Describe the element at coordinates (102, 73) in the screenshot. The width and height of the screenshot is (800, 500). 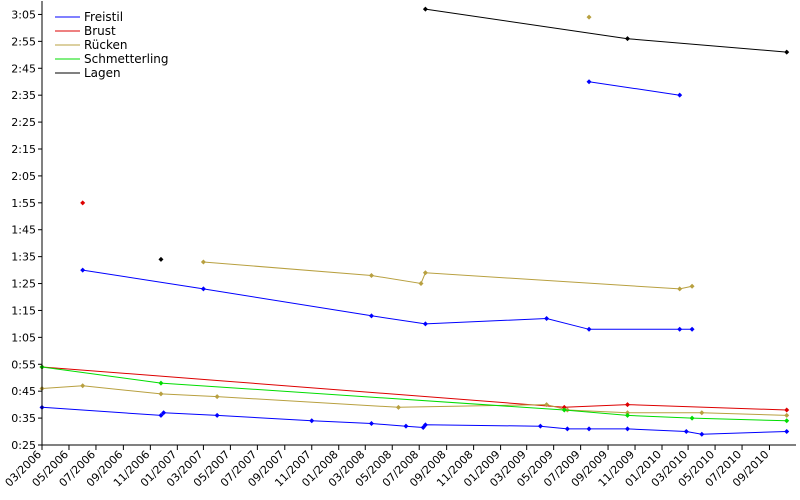
I see `legend-label-lagen: Lagen` at that location.